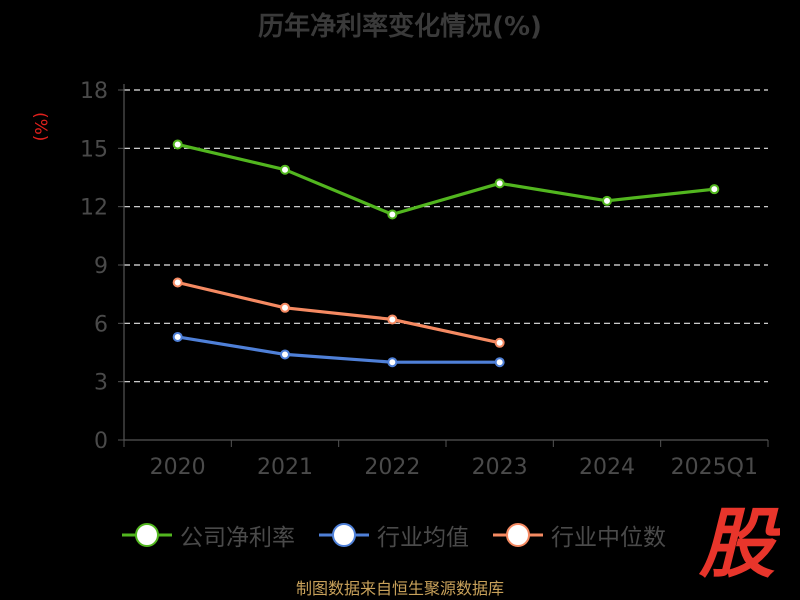 The height and width of the screenshot is (600, 800). I want to click on logo: 股, so click(738, 543).